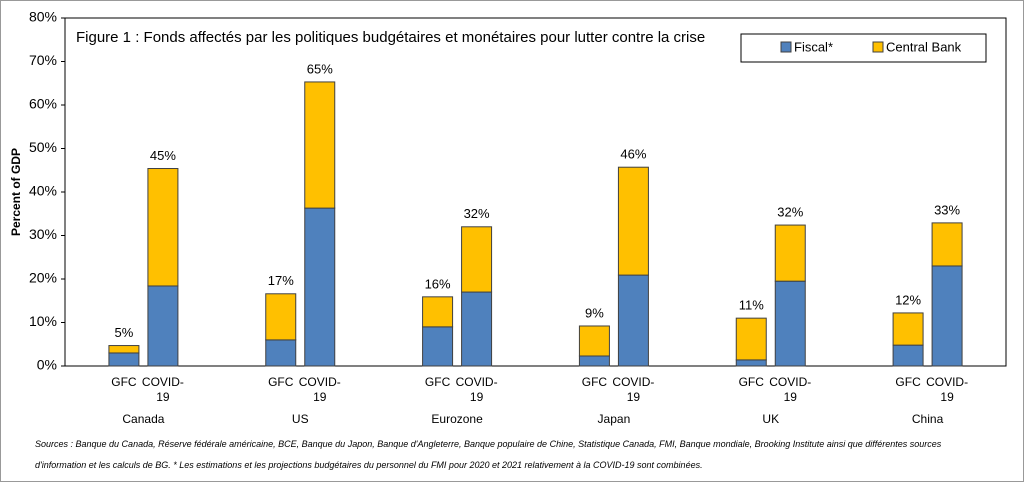 This screenshot has width=1024, height=482. What do you see at coordinates (300, 419) in the screenshot?
I see `group-label: US` at bounding box center [300, 419].